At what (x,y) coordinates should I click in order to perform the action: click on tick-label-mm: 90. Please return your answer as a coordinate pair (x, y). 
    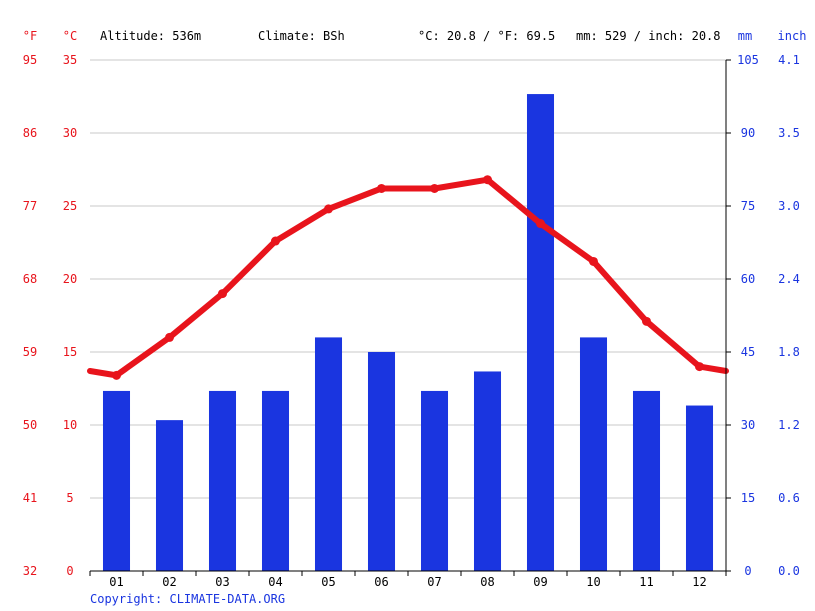
    Looking at the image, I should click on (748, 133).